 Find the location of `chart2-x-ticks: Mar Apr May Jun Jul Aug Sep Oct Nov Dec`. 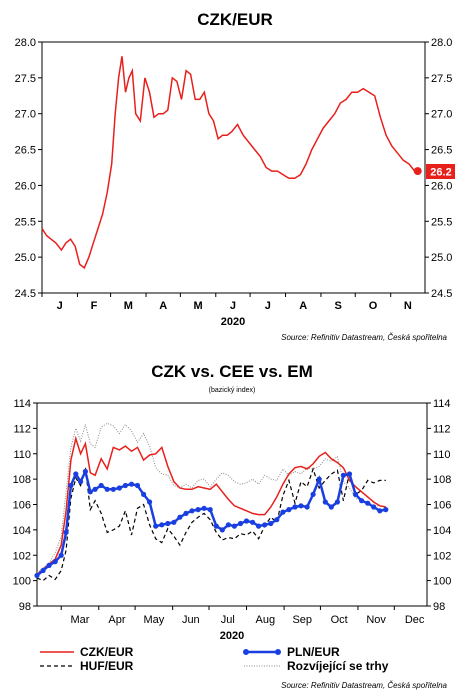

chart2-x-ticks: Mar Apr May Jun Jul Aug Sep Oct Nov Dec is located at coordinates (242, 616).